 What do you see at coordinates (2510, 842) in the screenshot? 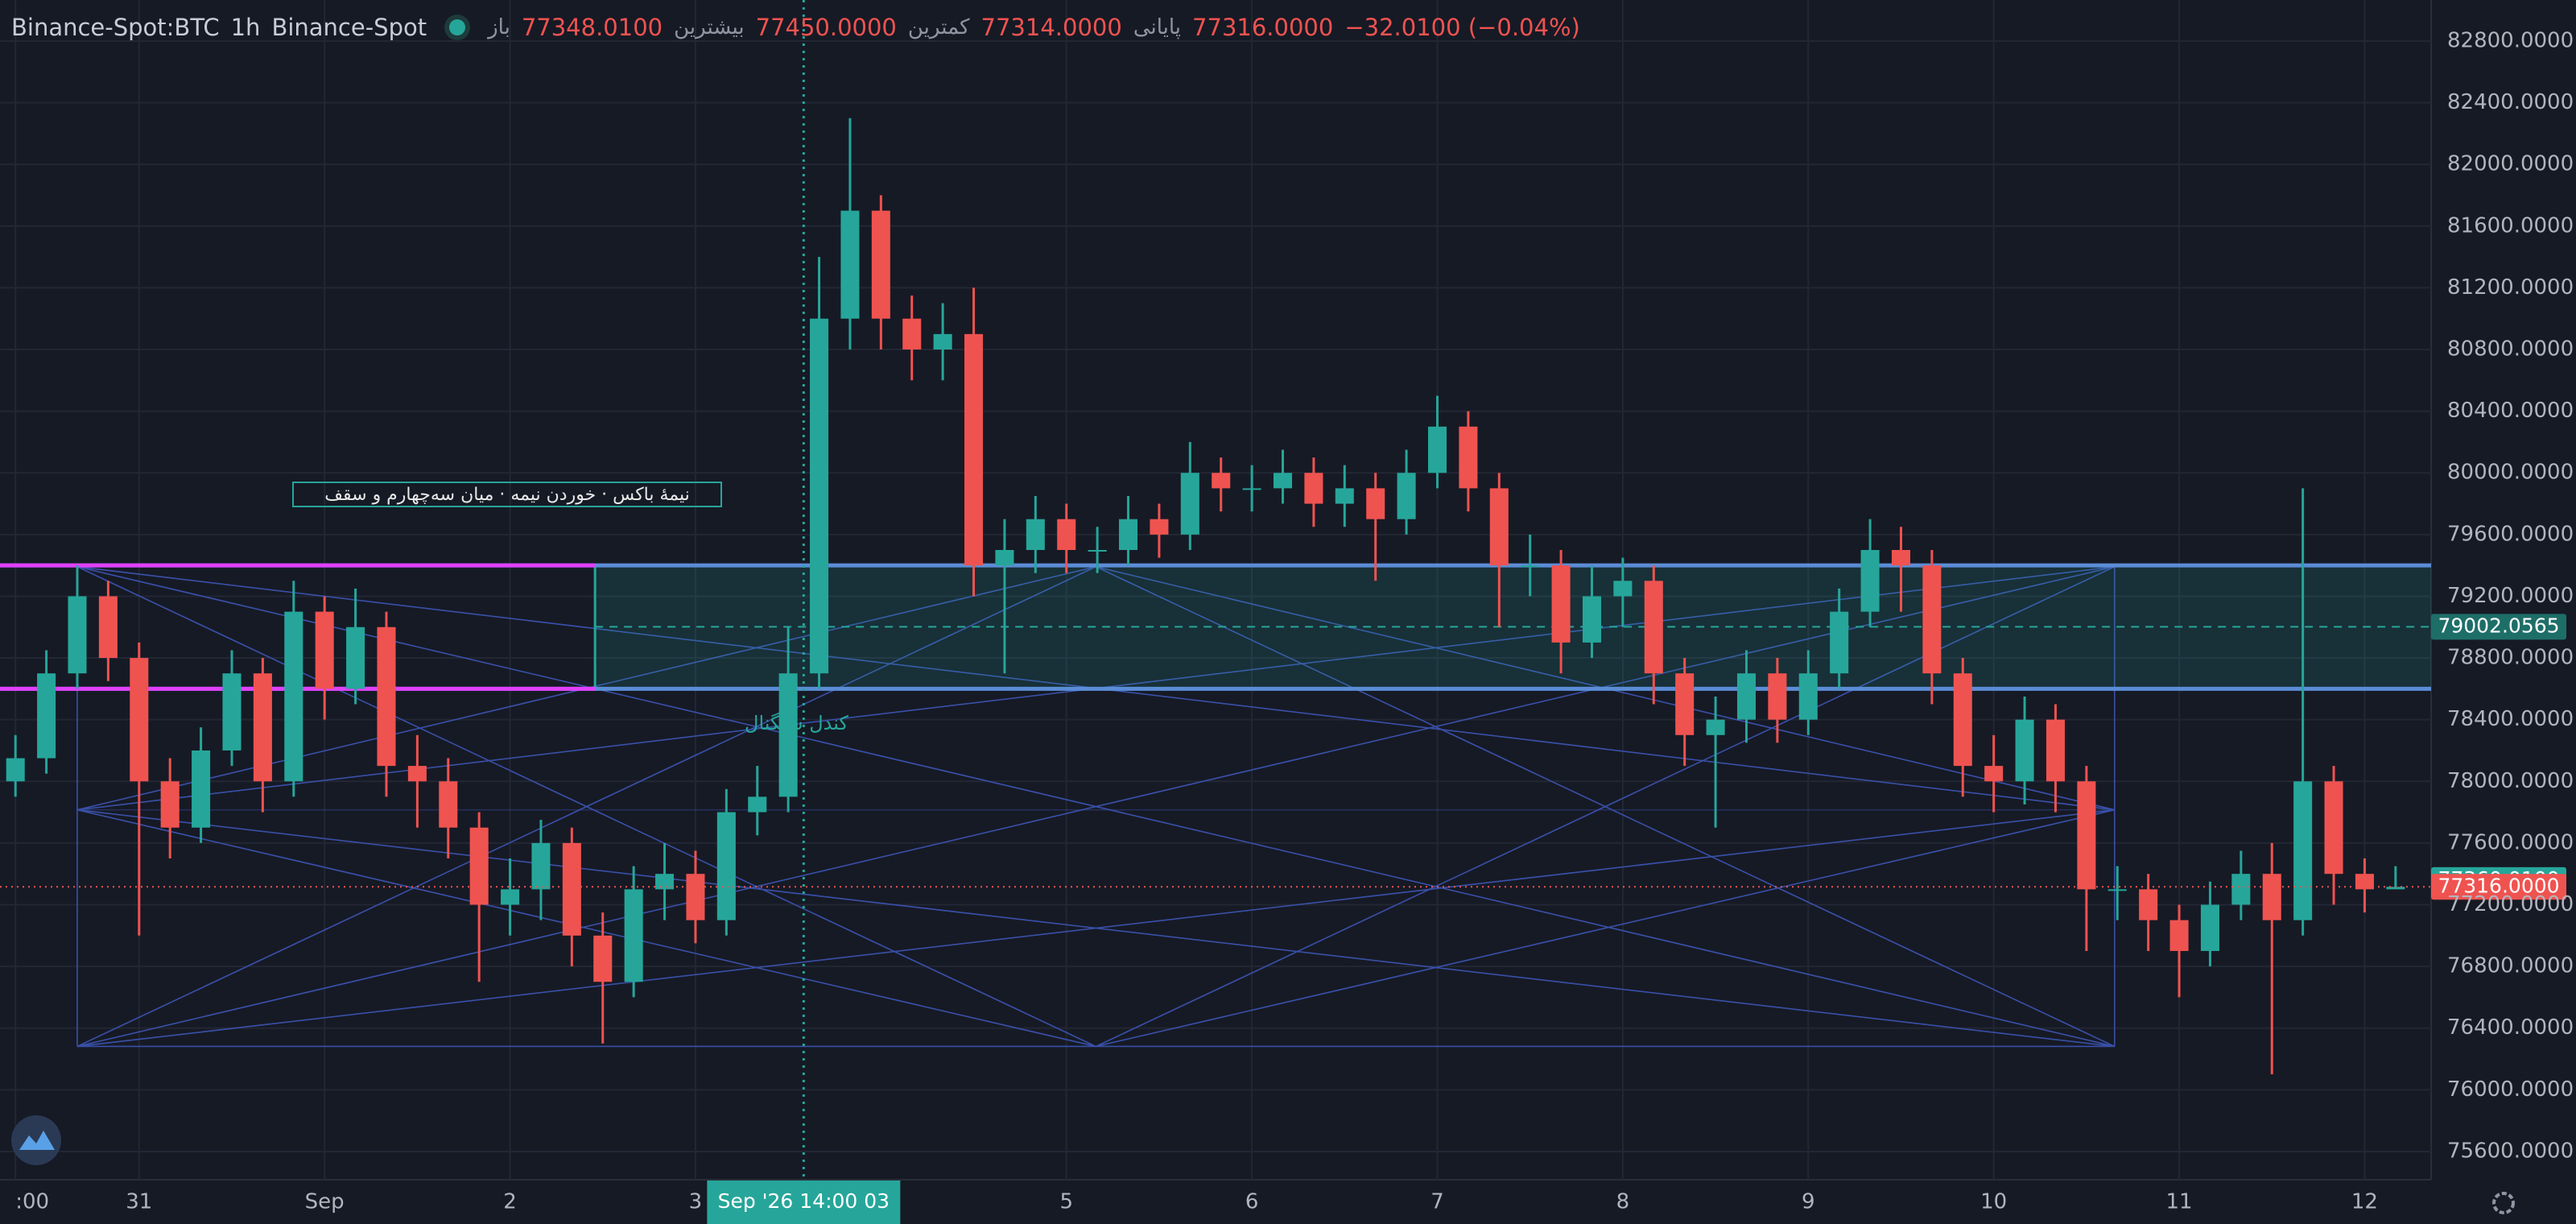
I see `y-tick-label: 77600.0000` at bounding box center [2510, 842].